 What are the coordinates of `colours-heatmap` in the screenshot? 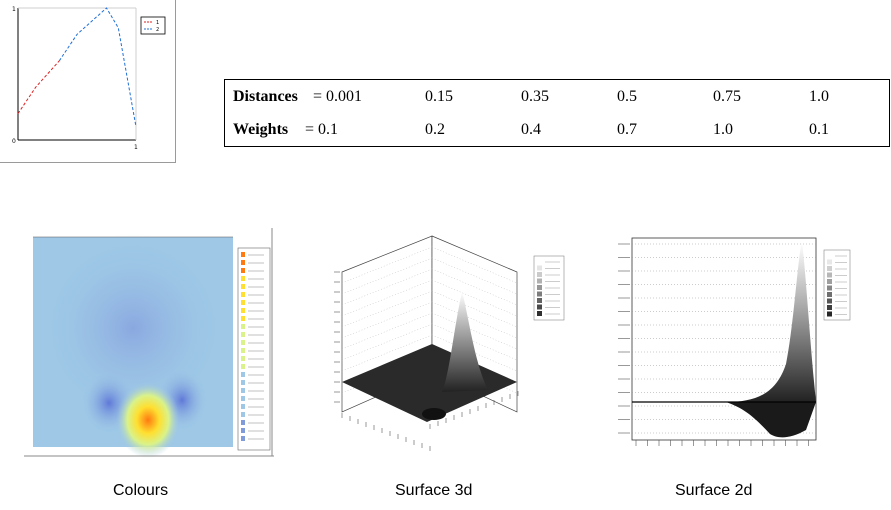 It's located at (149, 343).